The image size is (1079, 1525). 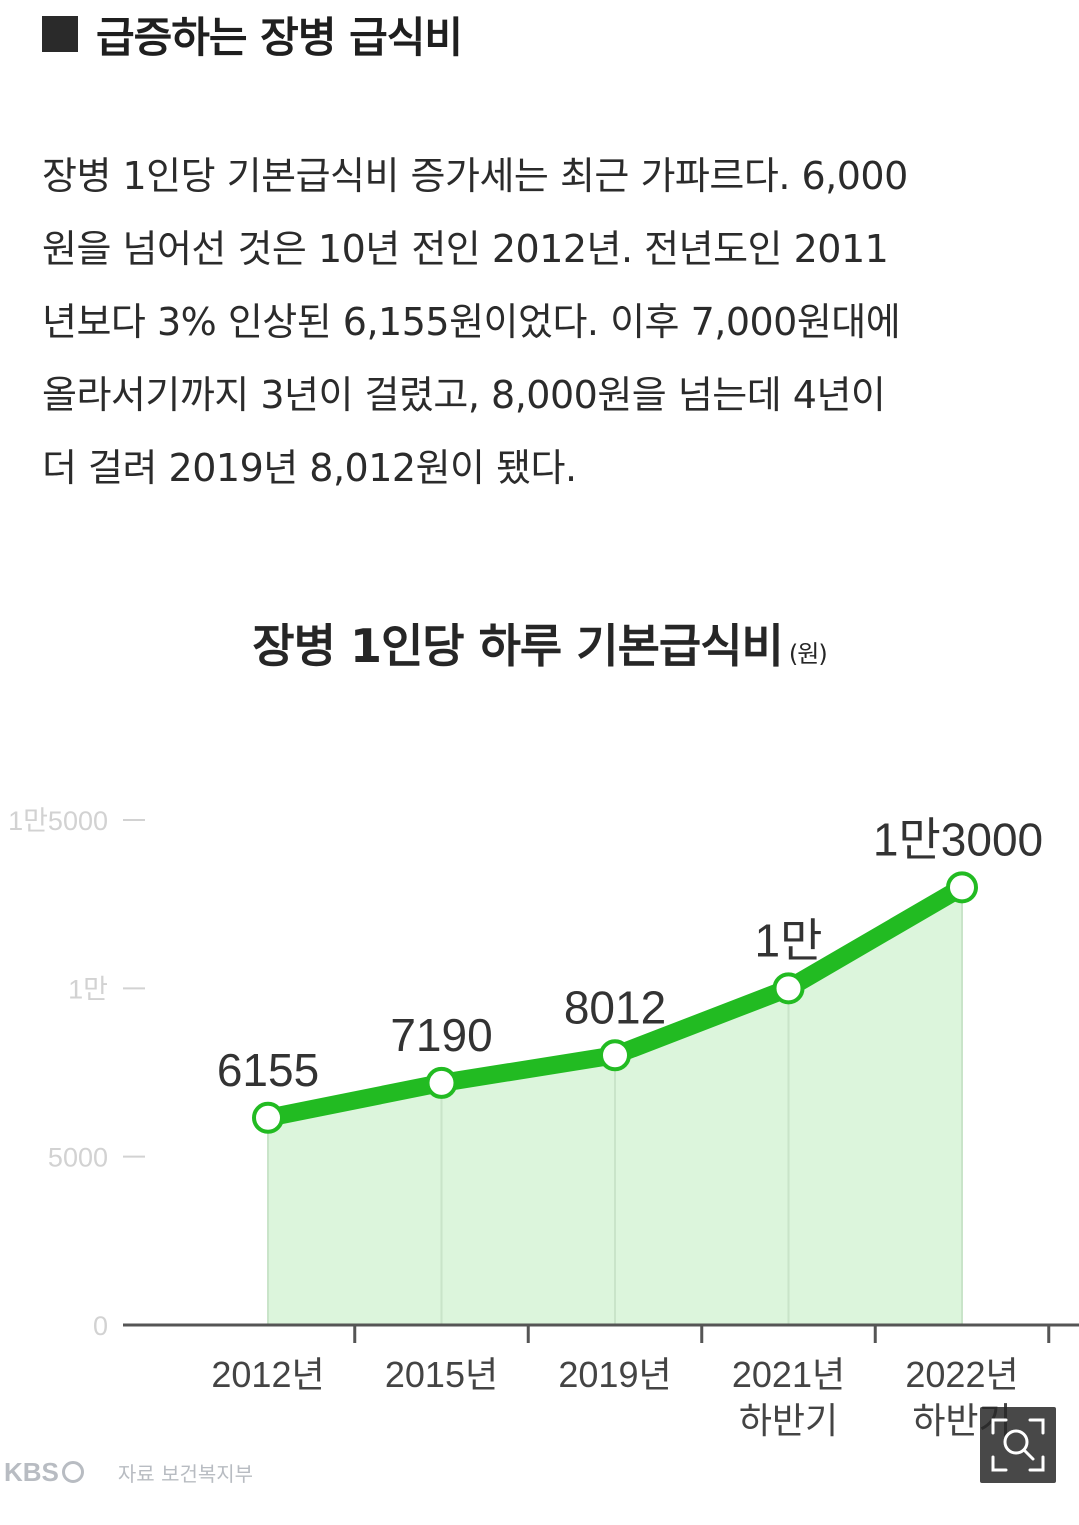 I want to click on chart-title: 장병 1인당 하루 기본급식비 (원), so click(x=539, y=643).